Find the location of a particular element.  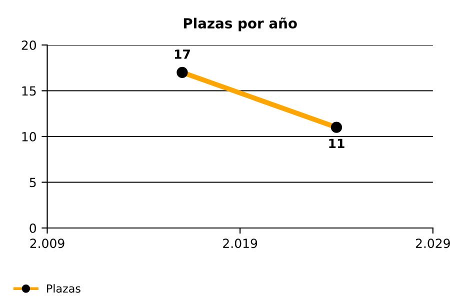

y-tick-label: 0 is located at coordinates (33, 228).